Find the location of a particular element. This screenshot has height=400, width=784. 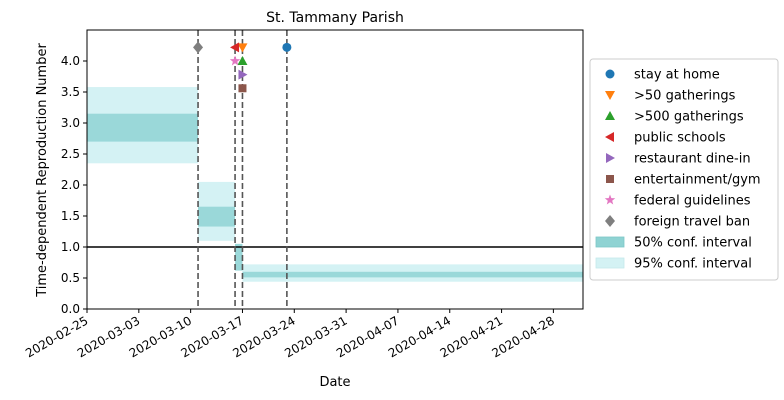

legend-label: >500 gatherings is located at coordinates (689, 117).